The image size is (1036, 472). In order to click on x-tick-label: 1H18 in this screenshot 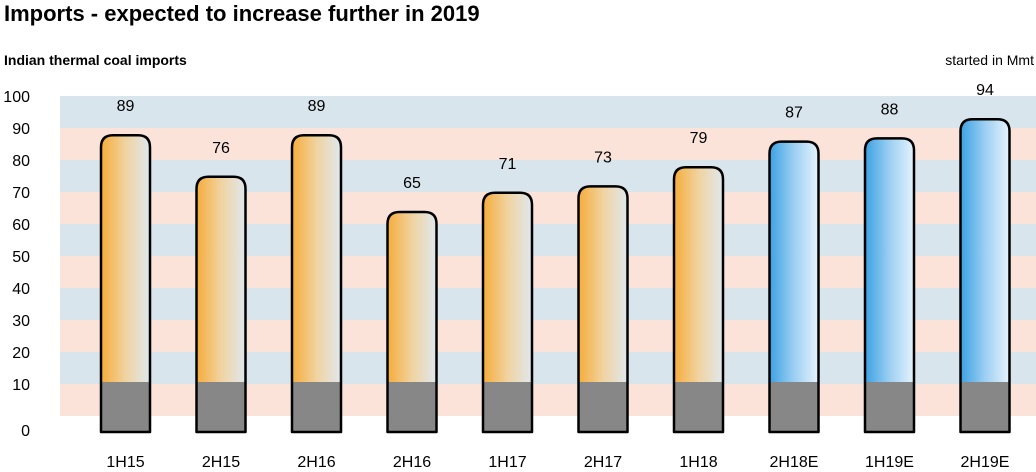, I will do `click(698, 462)`.